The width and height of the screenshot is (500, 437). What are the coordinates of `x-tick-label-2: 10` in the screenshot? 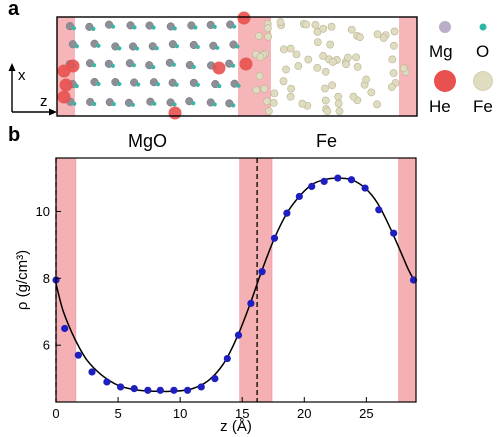 It's located at (180, 413).